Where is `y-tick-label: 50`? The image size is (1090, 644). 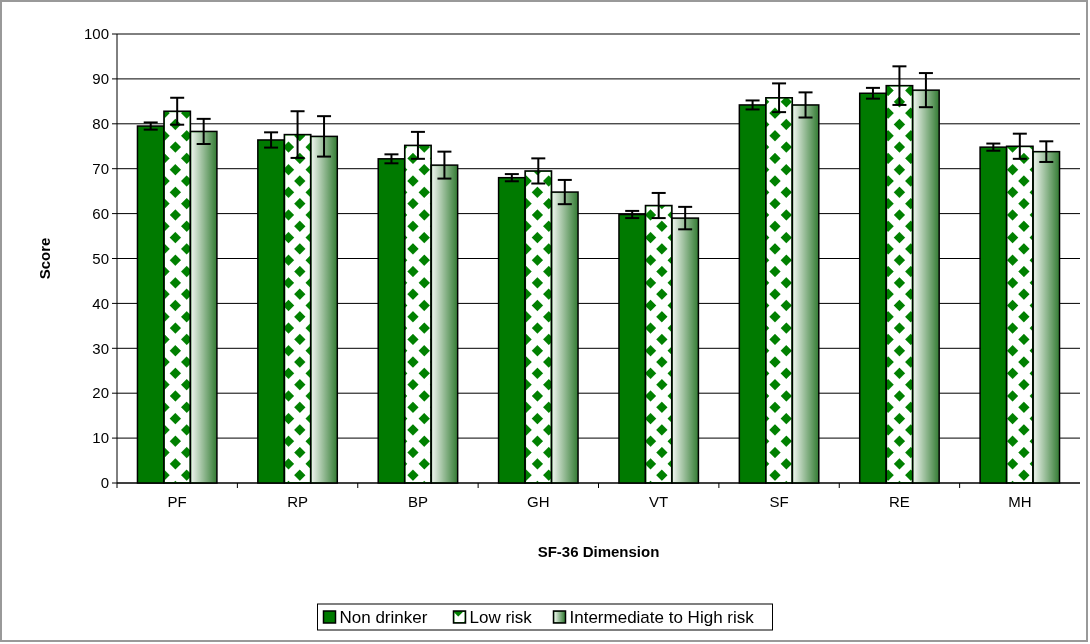
y-tick-label: 50 is located at coordinates (100, 258).